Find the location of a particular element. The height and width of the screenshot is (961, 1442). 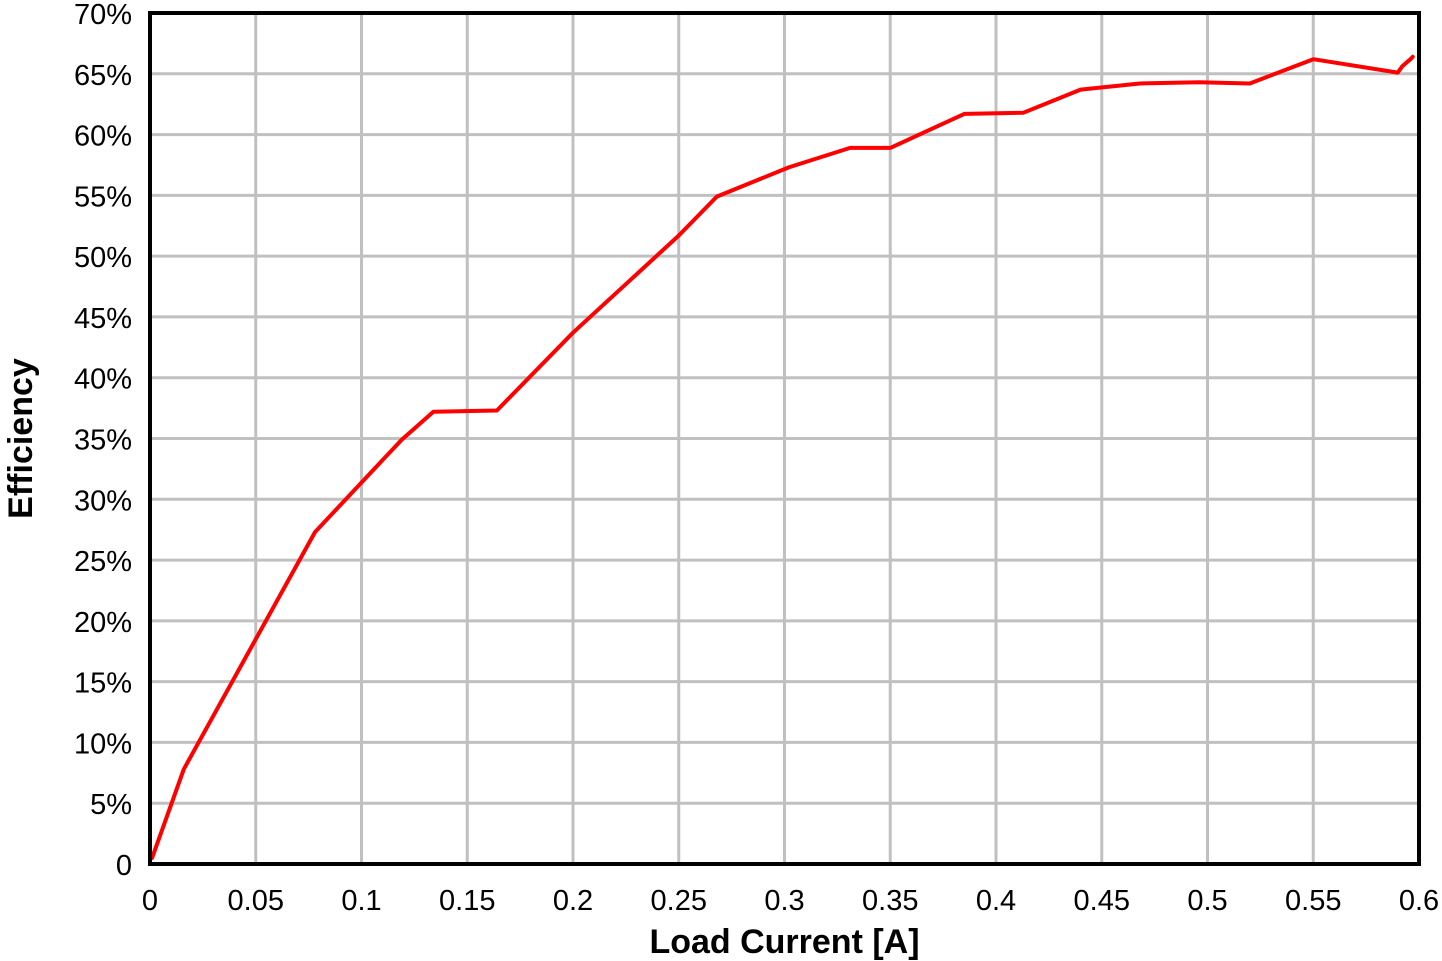

y-tick-label: 60% is located at coordinates (103, 137).